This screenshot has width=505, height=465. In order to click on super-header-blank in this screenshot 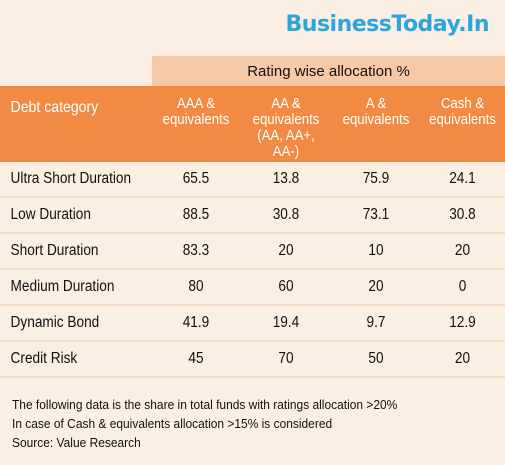, I will do `click(76, 71)`.